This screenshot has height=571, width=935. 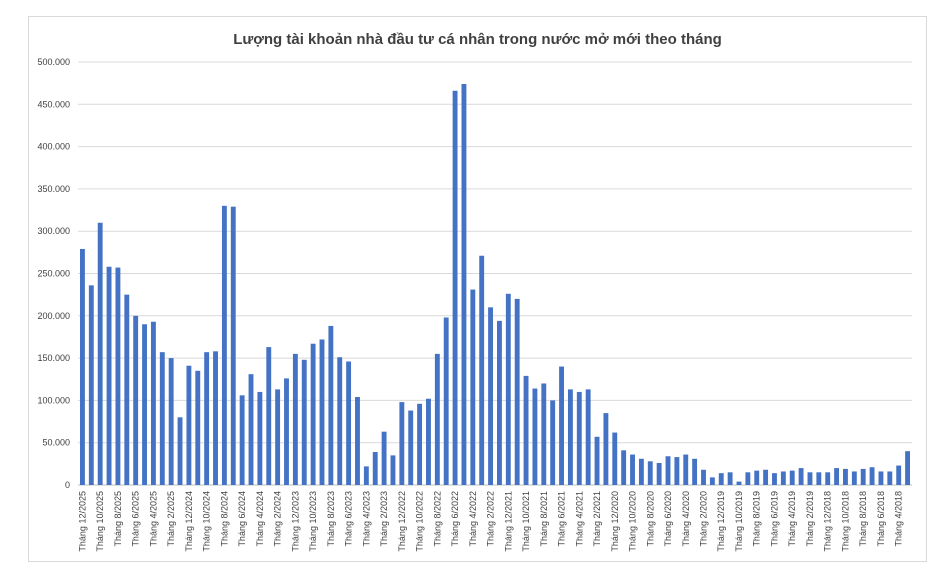 What do you see at coordinates (366, 519) in the screenshot?
I see `x-tick-label: Tháng 4/2023` at bounding box center [366, 519].